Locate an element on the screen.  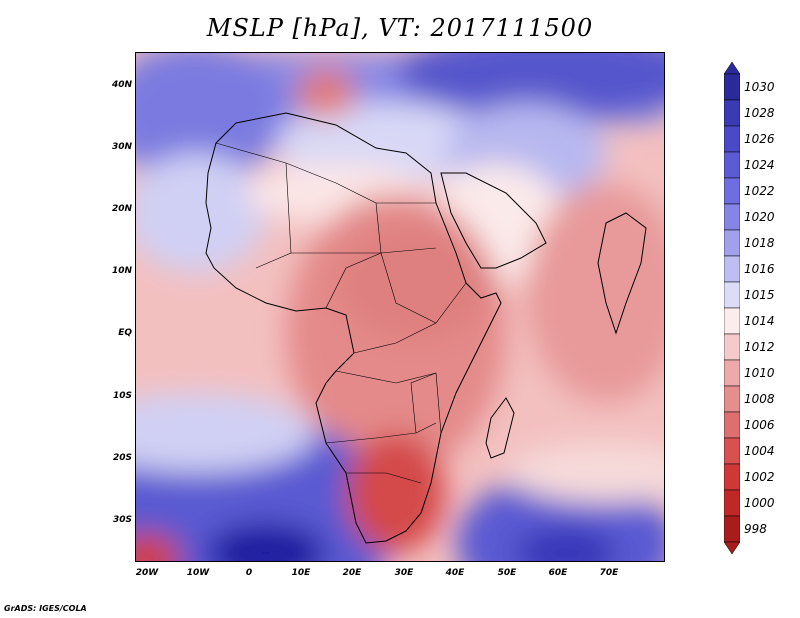
colorbar-level-label: 1012 is located at coordinates (759, 347).